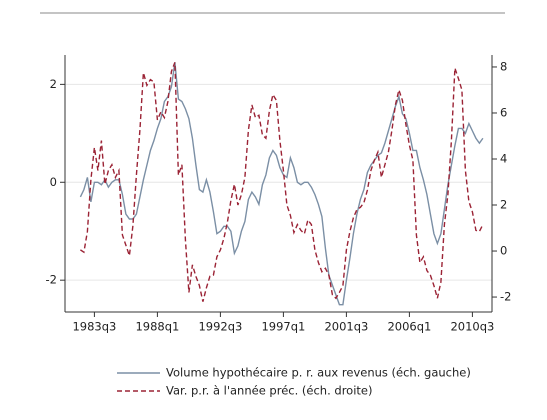 This screenshot has height=420, width=547. Describe the element at coordinates (472, 327) in the screenshot. I see `x-tick-label: 2010q3` at that location.